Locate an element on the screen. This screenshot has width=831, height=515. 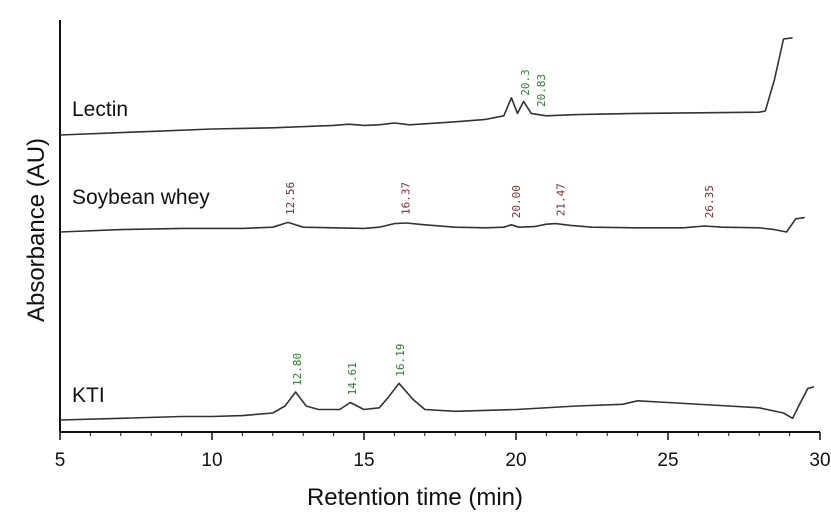
y-axis-title: Absorbance (AU) is located at coordinates (36, 230).